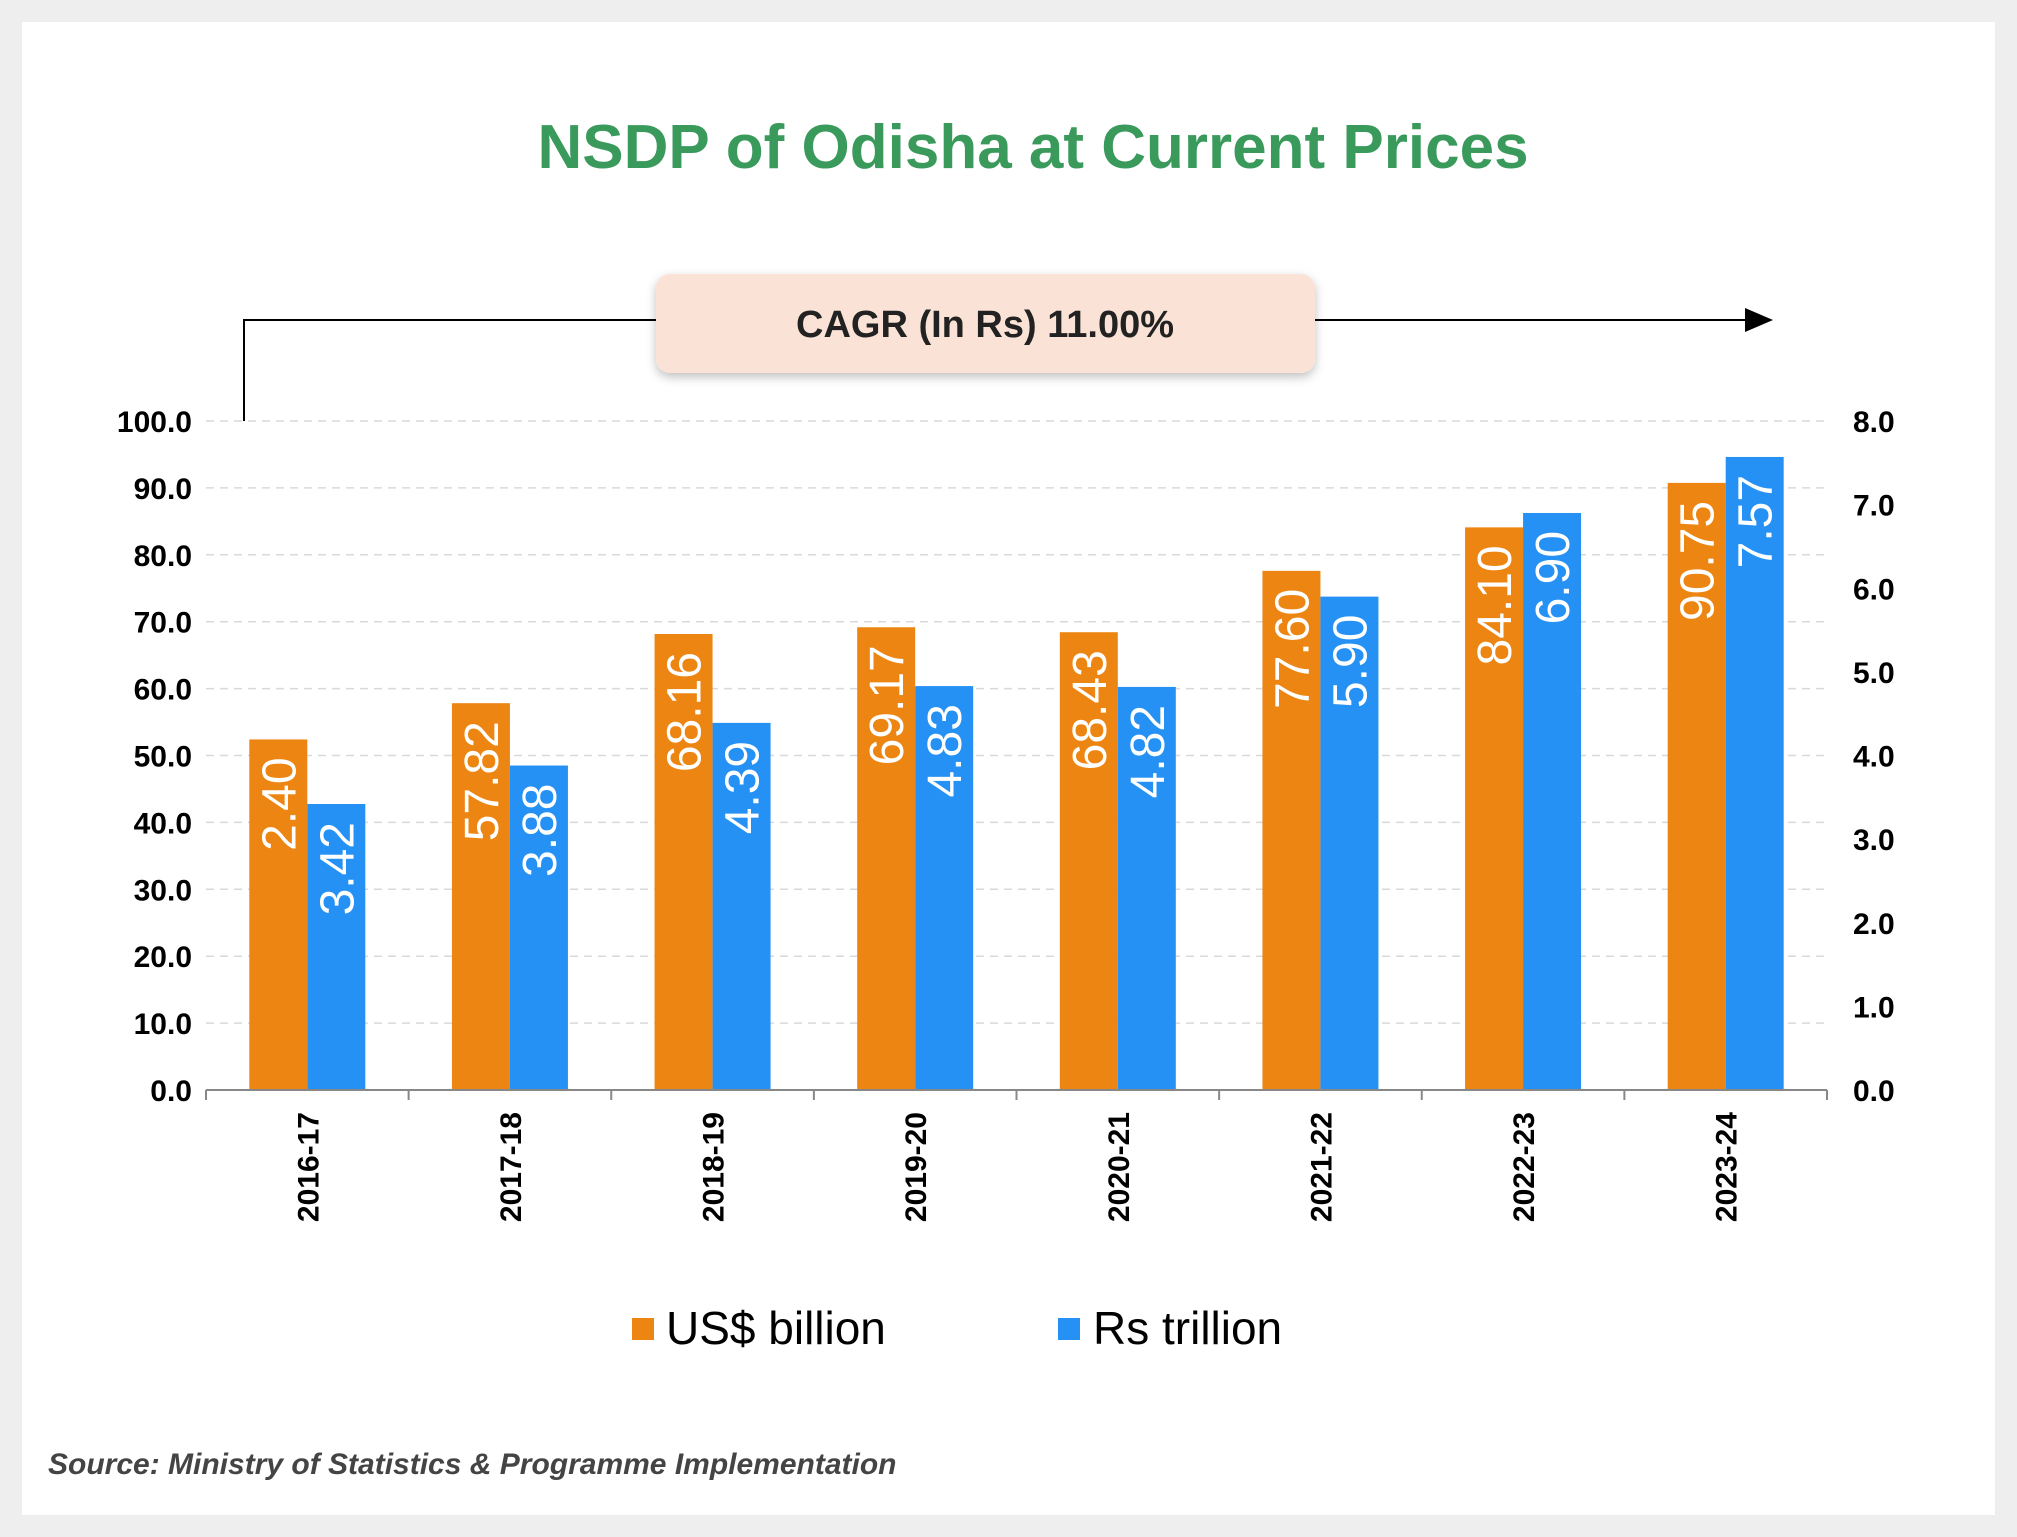 The height and width of the screenshot is (1537, 2017). I want to click on y-left-tick-label: 70.0, so click(163, 623).